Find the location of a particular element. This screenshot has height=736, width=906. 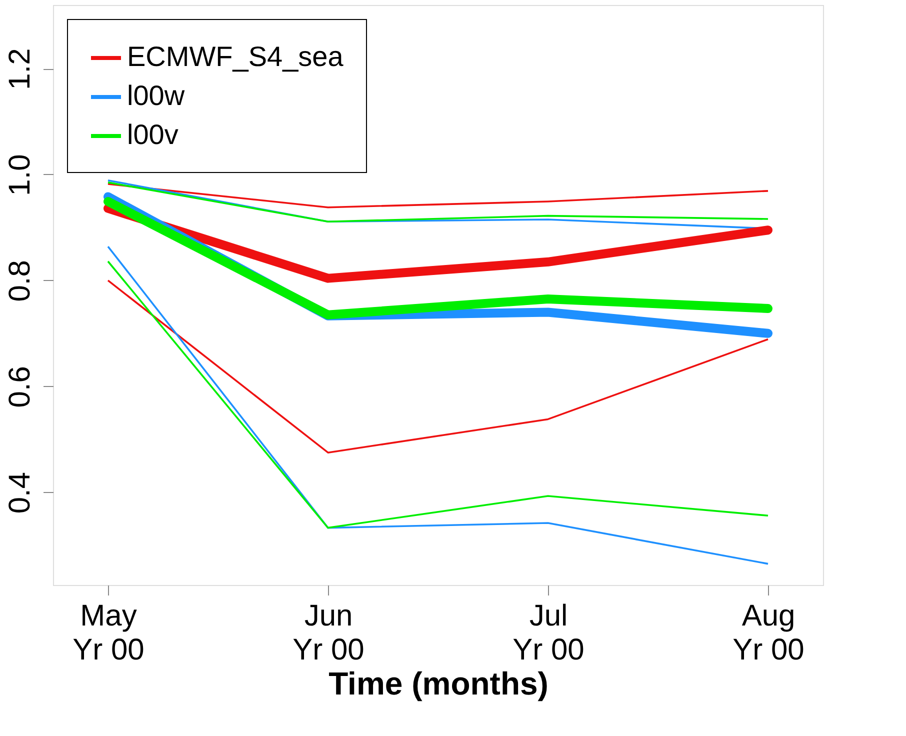

x-tick-label: May Yr 00 is located at coordinates (108, 633).